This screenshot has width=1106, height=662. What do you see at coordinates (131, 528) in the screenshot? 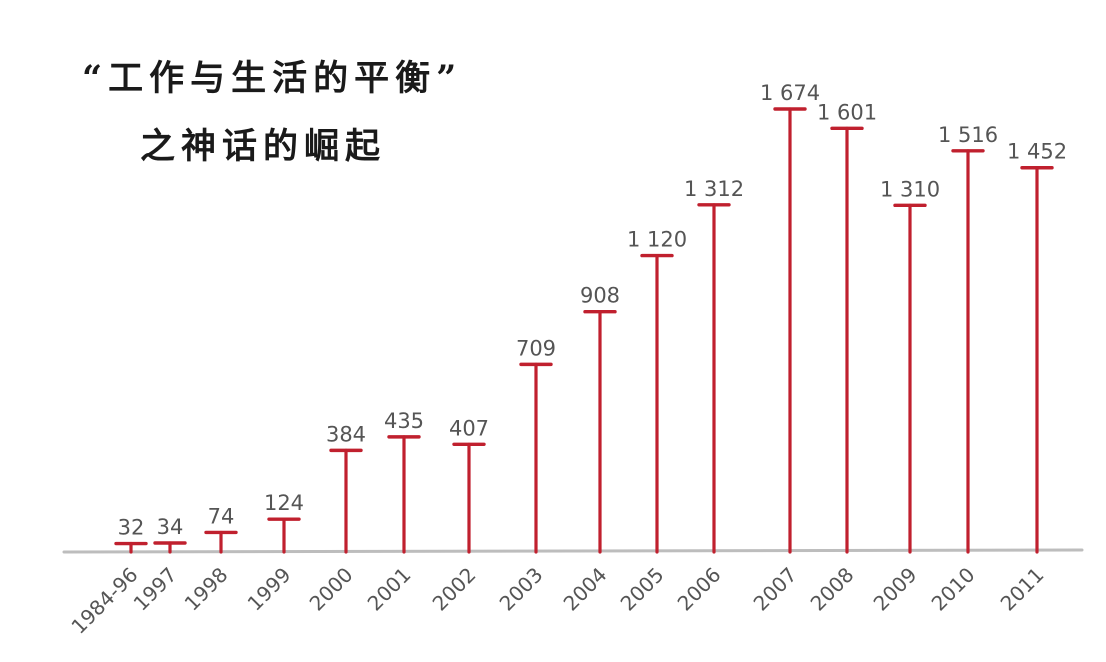
I see `value-label: 32` at bounding box center [131, 528].